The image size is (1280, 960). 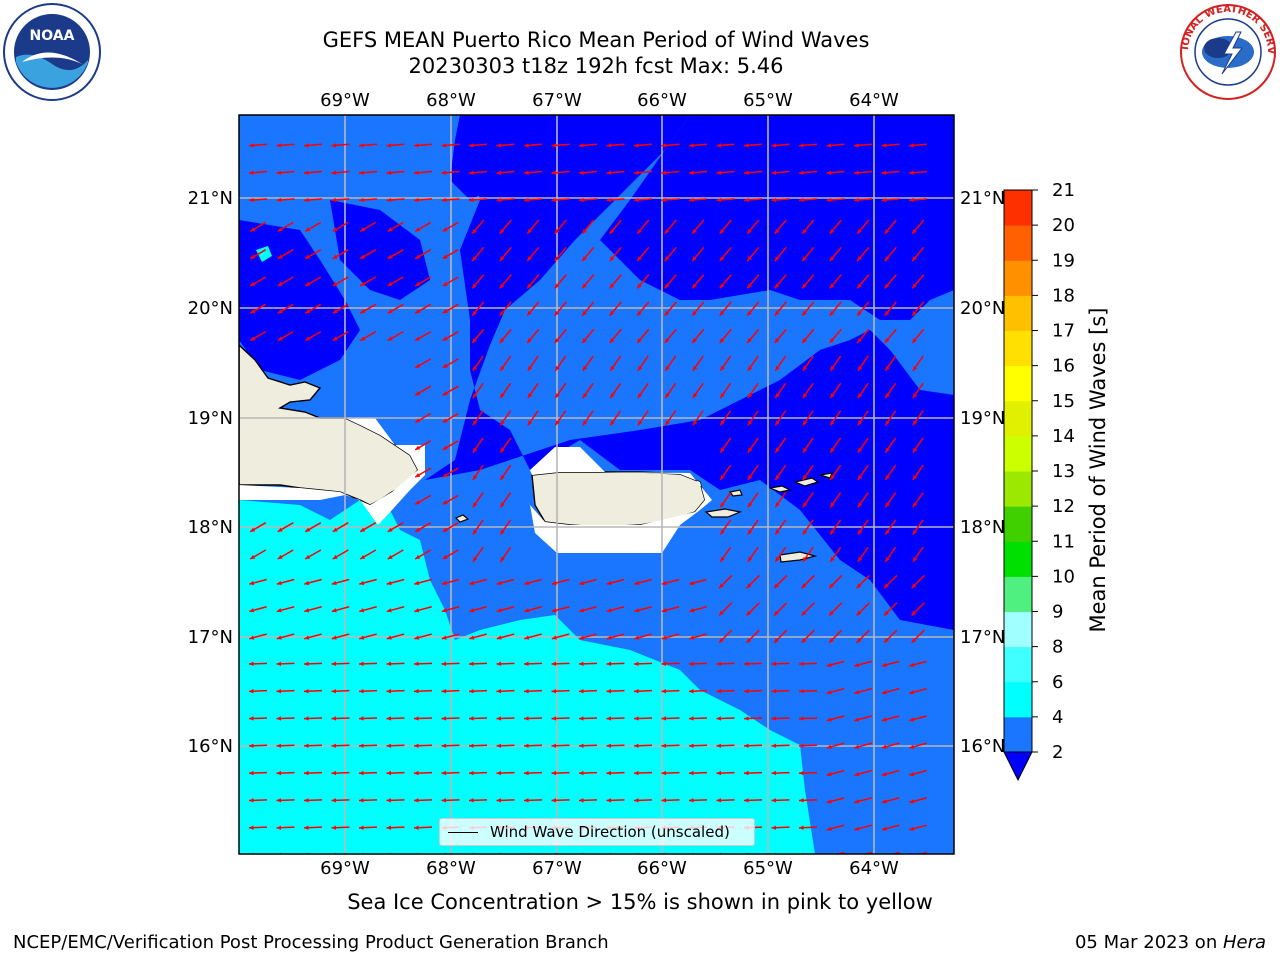 I want to click on lat-tick-left: 18°N, so click(x=210, y=527).